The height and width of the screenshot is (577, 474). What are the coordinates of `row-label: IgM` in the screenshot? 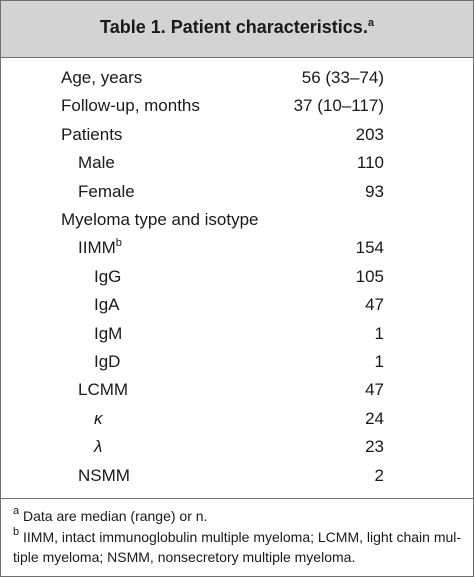 It's located at (108, 333).